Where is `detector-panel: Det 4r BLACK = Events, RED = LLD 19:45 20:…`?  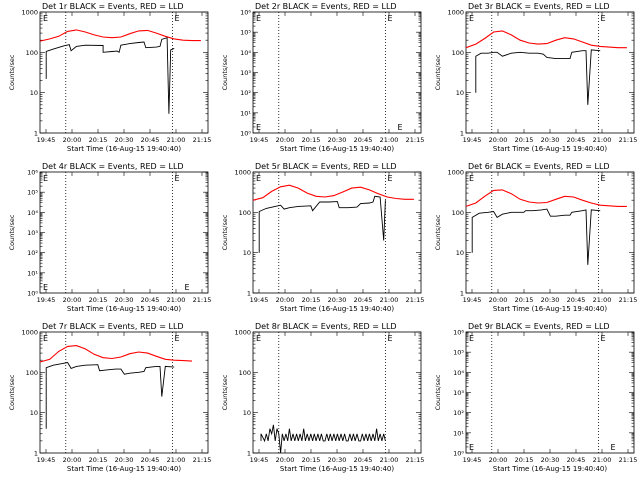
detector-panel: Det 4r BLACK = Events, RED = LLD 19:45 20:… is located at coordinates (109, 237).